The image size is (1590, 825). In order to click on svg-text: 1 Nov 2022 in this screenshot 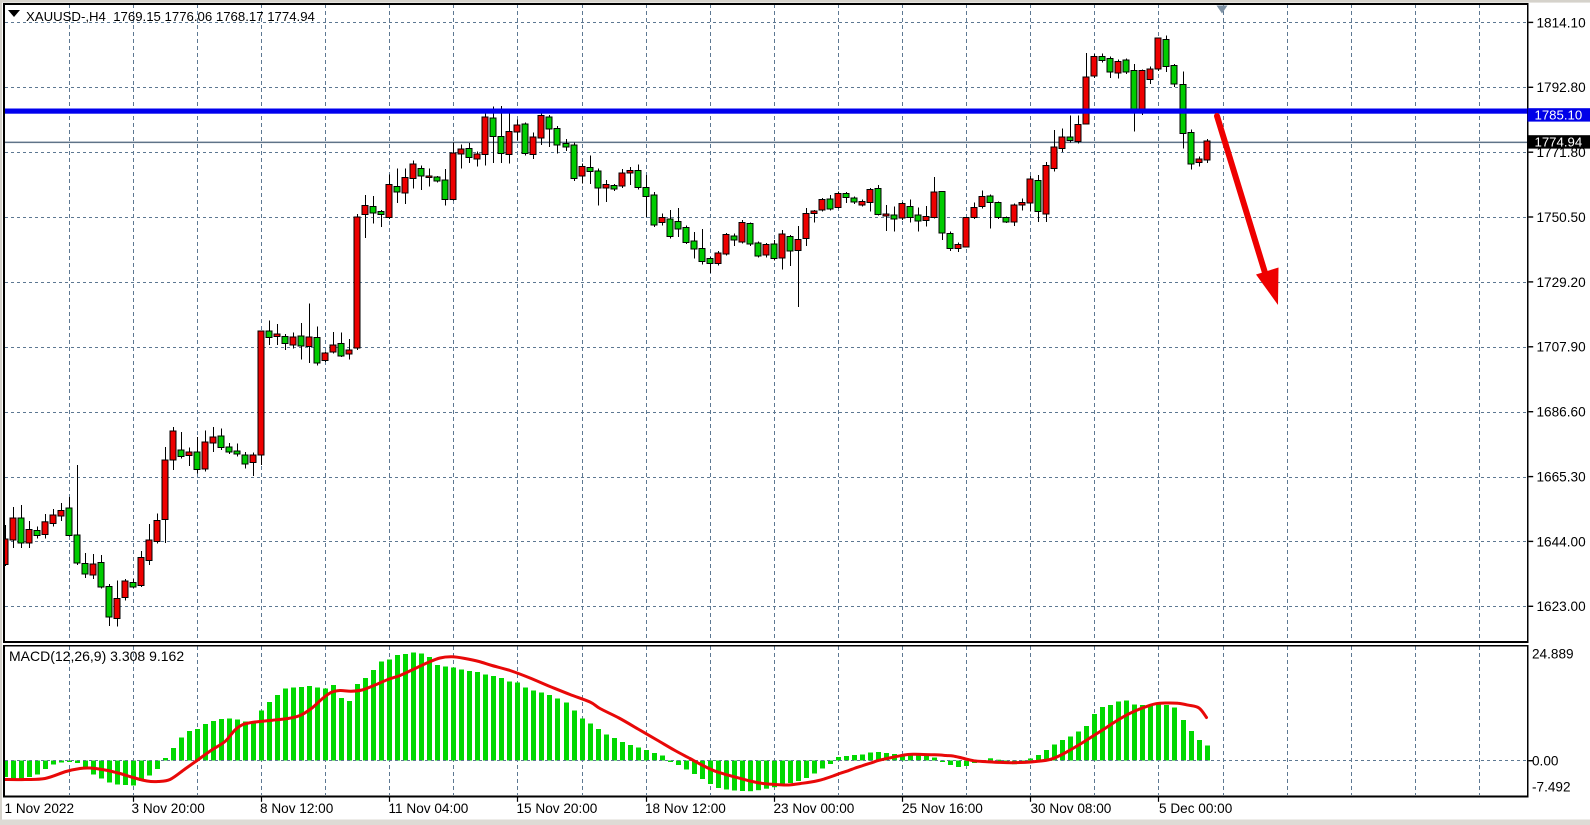, I will do `click(40, 808)`.